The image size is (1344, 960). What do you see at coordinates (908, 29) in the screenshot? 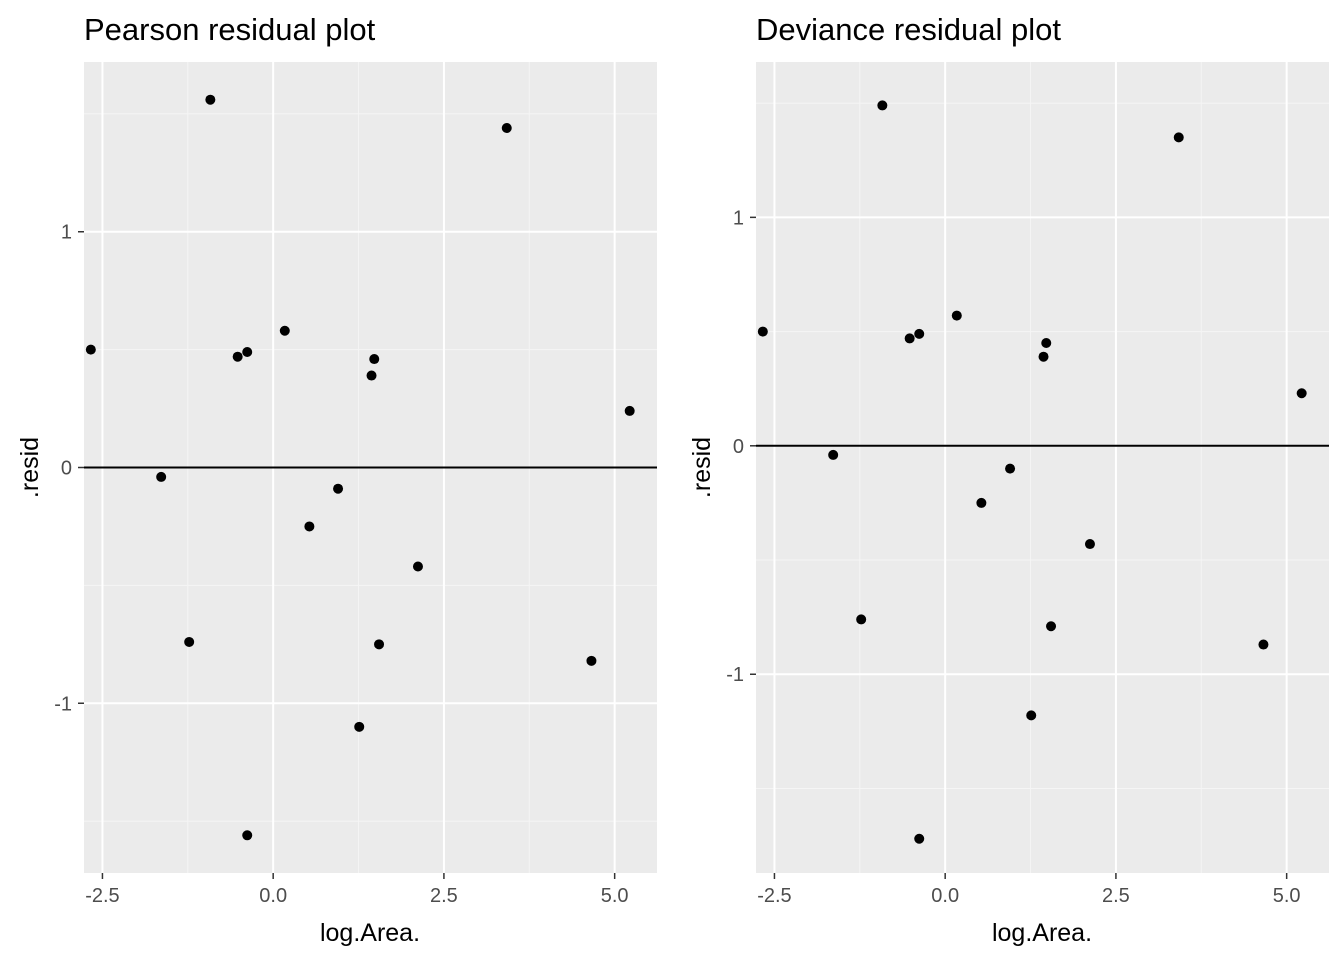
I see `chart-title: Deviance residual plot` at bounding box center [908, 29].